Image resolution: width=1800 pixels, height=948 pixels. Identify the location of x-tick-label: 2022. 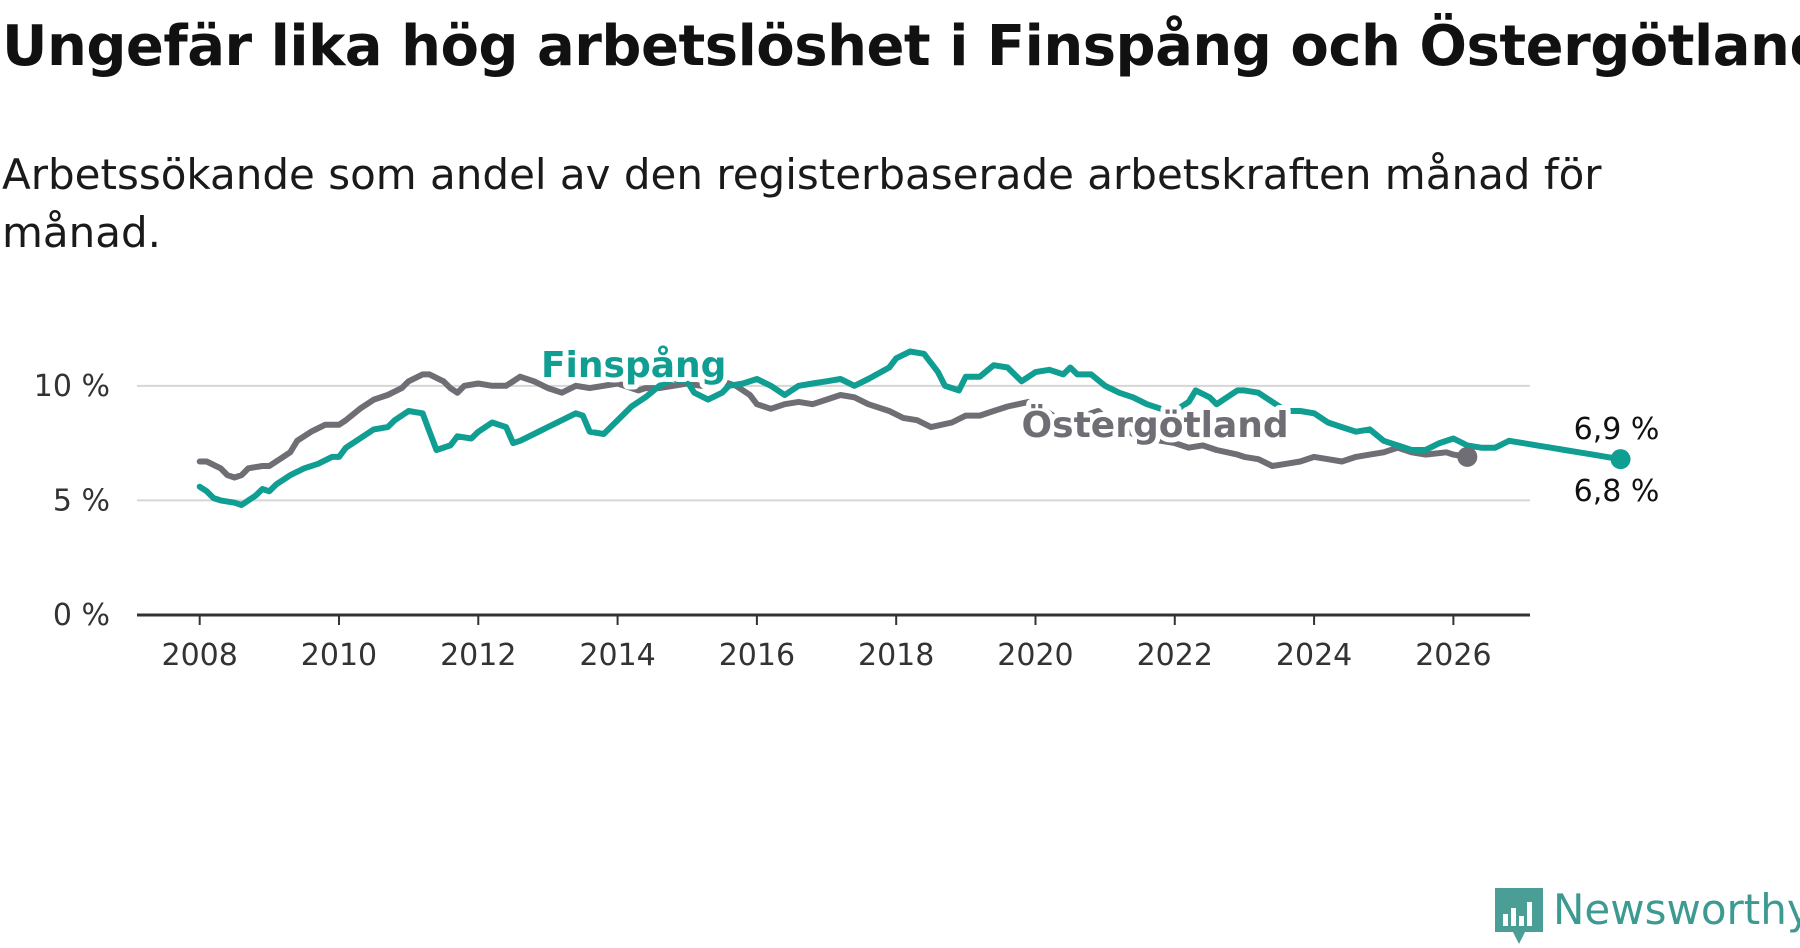
(1175, 655).